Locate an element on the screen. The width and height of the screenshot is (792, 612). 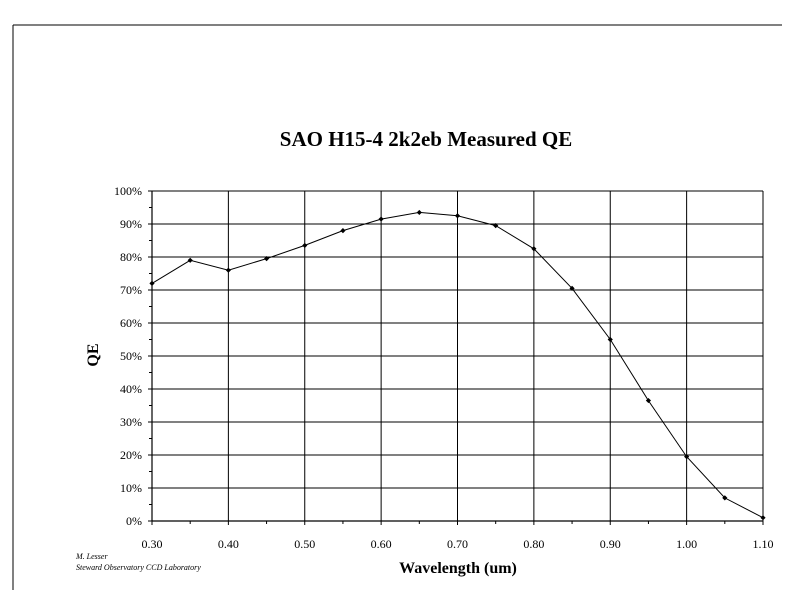
x-tick-label: 0.30 is located at coordinates (152, 544).